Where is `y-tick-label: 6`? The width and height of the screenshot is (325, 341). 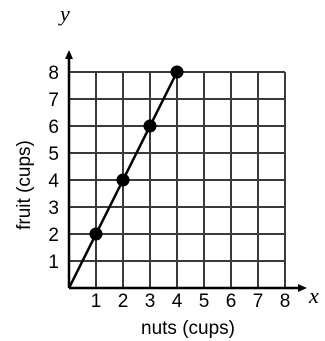 y-tick-label: 6 is located at coordinates (53, 127).